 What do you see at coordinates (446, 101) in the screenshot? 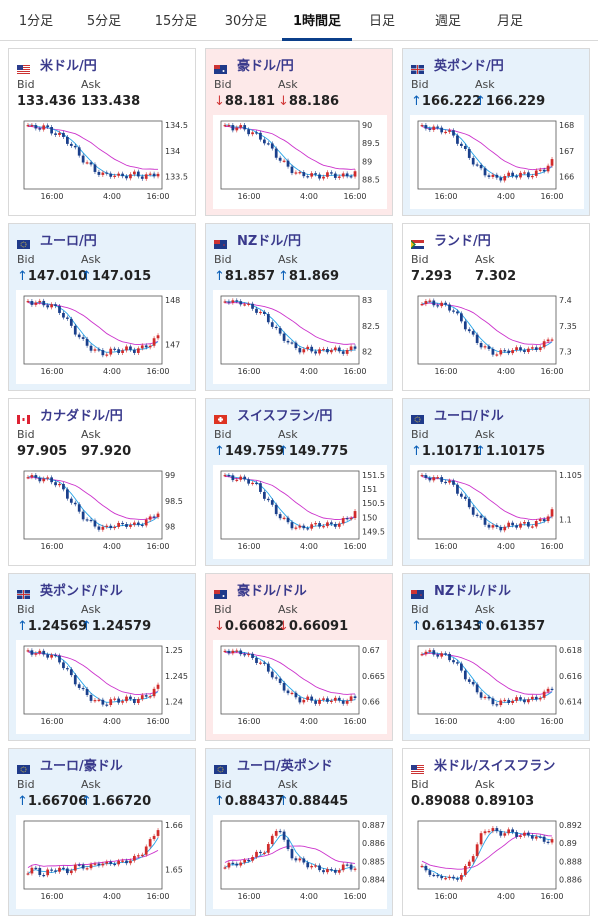
I see `bid-value: ↑166.222` at bounding box center [446, 101].